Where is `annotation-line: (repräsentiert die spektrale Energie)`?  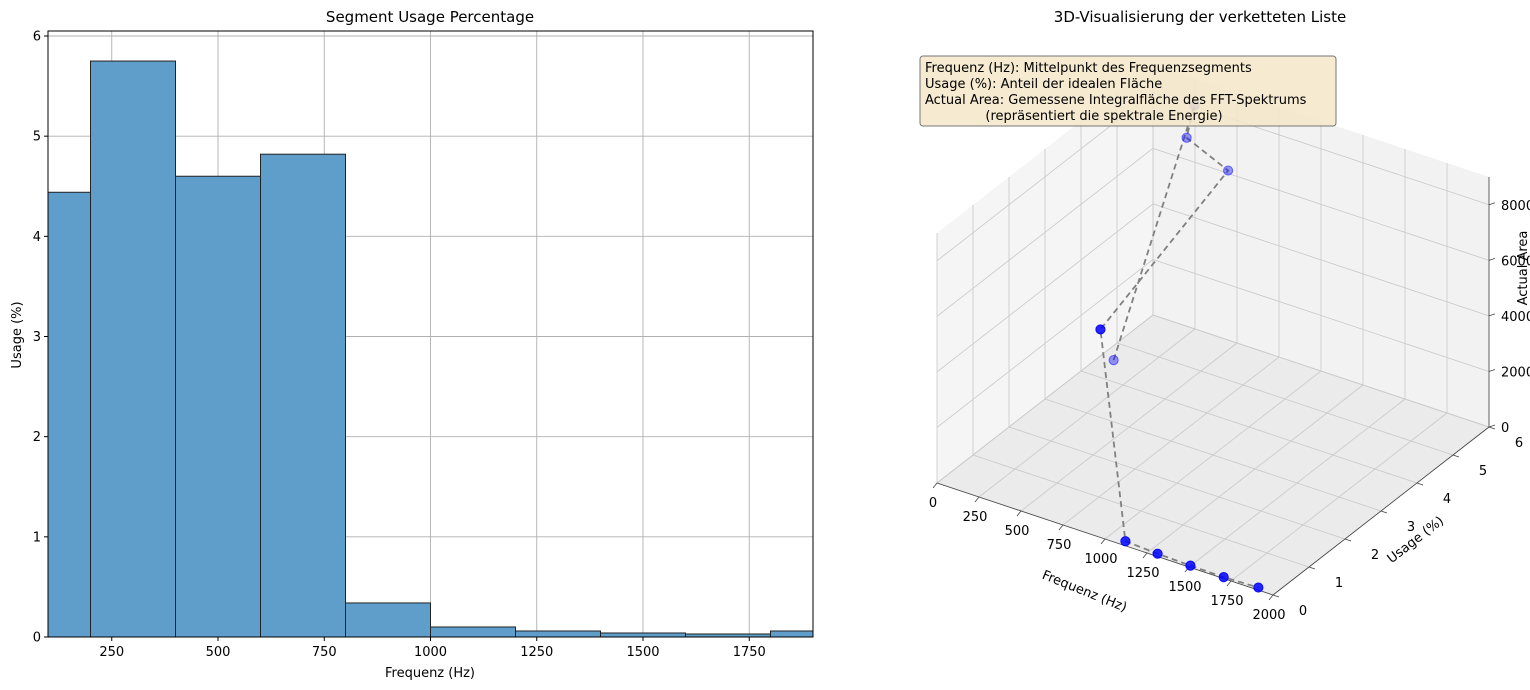
annotation-line: (repräsentiert die spektrale Energie) is located at coordinates (1103, 116).